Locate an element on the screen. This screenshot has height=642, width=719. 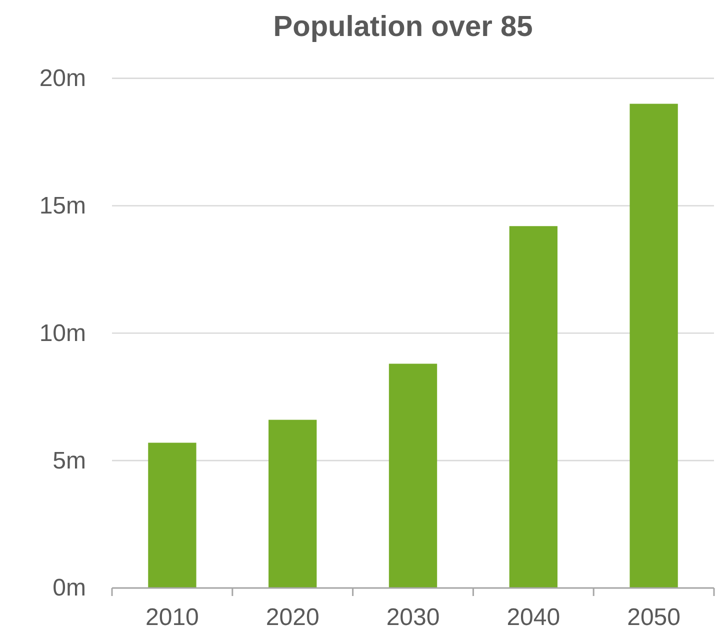
chart-title: Population over 85 is located at coordinates (403, 27).